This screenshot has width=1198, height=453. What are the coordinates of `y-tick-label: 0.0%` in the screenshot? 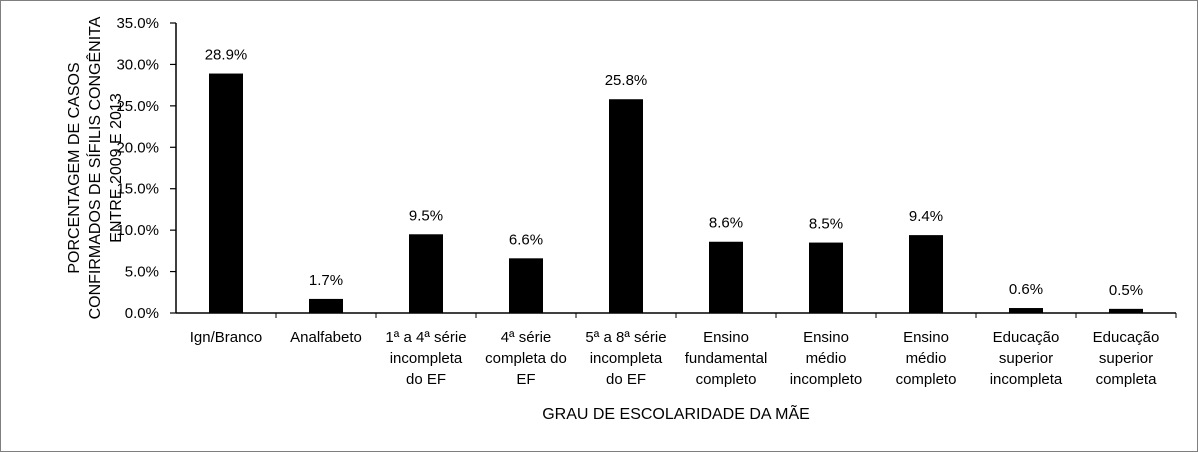 It's located at (142, 313).